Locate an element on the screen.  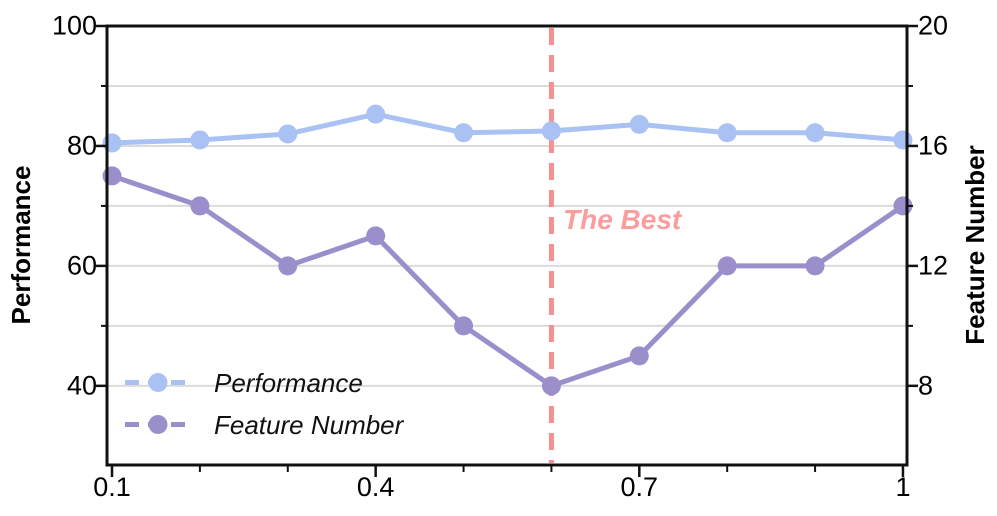
right-axis-title: Feature Number is located at coordinates (975, 245).